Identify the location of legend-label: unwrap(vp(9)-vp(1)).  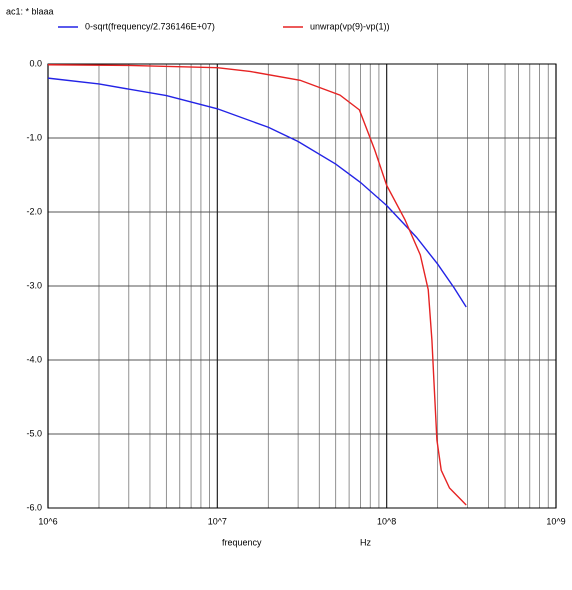
(350, 26).